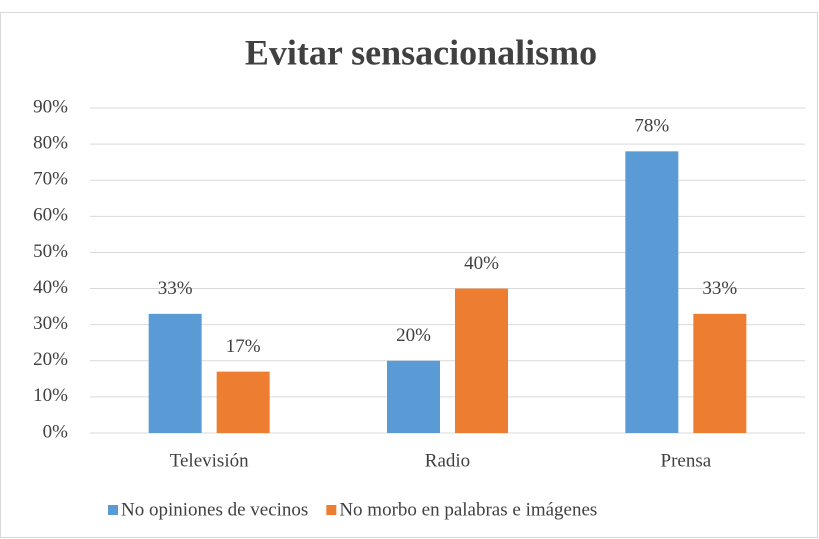 The width and height of the screenshot is (819, 539). What do you see at coordinates (50, 106) in the screenshot?
I see `y-tick-label: 90%` at bounding box center [50, 106].